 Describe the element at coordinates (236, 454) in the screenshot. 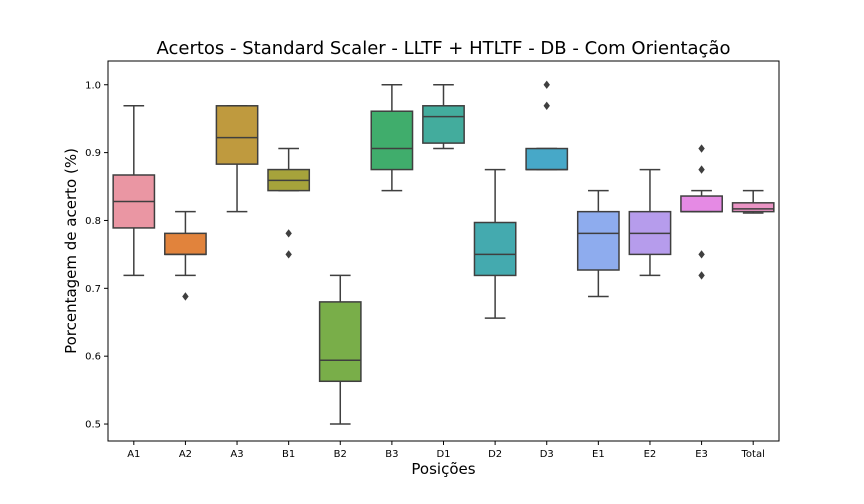

I see `x-tick-label: A3` at that location.